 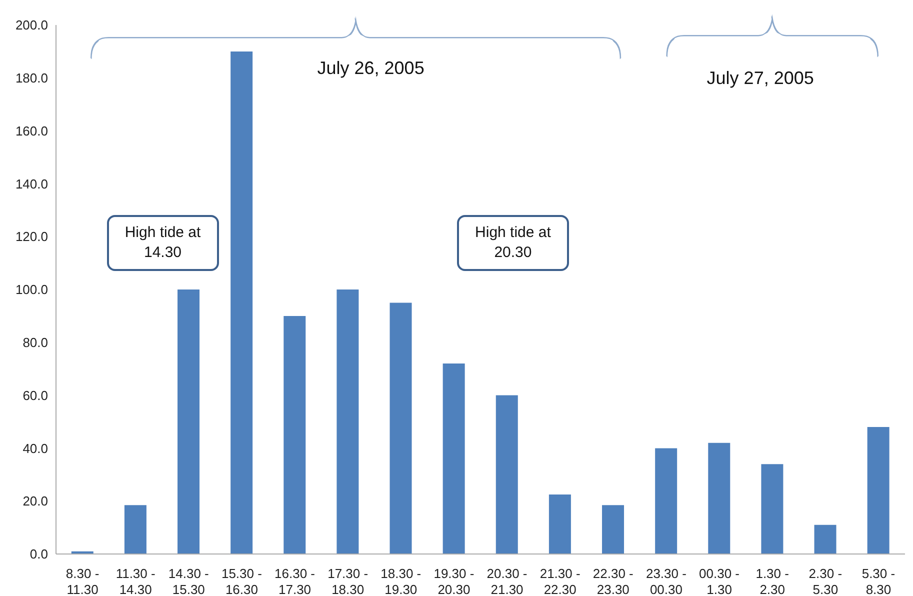 What do you see at coordinates (760, 78) in the screenshot?
I see `annotation: July 27, 2005` at bounding box center [760, 78].